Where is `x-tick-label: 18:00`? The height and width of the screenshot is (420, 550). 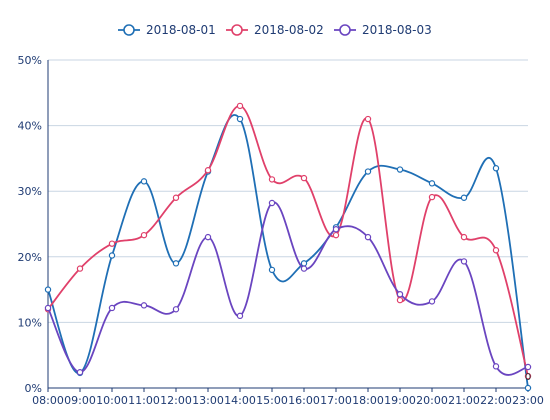 x-tick-label: 18:00 is located at coordinates (368, 400).